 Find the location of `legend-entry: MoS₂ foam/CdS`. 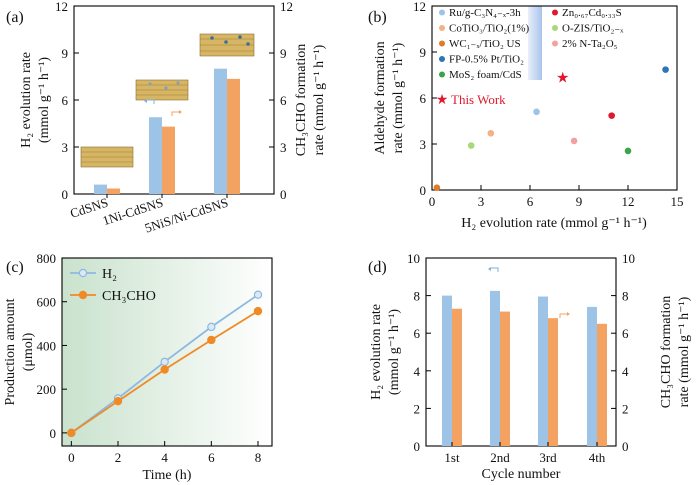

legend-entry: MoS₂ foam/CdS is located at coordinates (485, 75).